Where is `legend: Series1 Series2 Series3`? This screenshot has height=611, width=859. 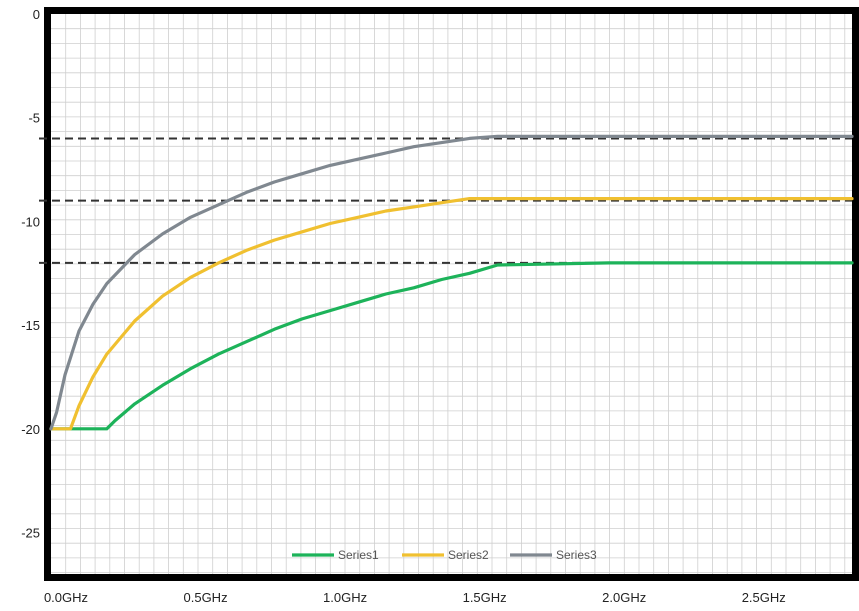 legend: Series1 Series2 Series3 is located at coordinates (444, 555).